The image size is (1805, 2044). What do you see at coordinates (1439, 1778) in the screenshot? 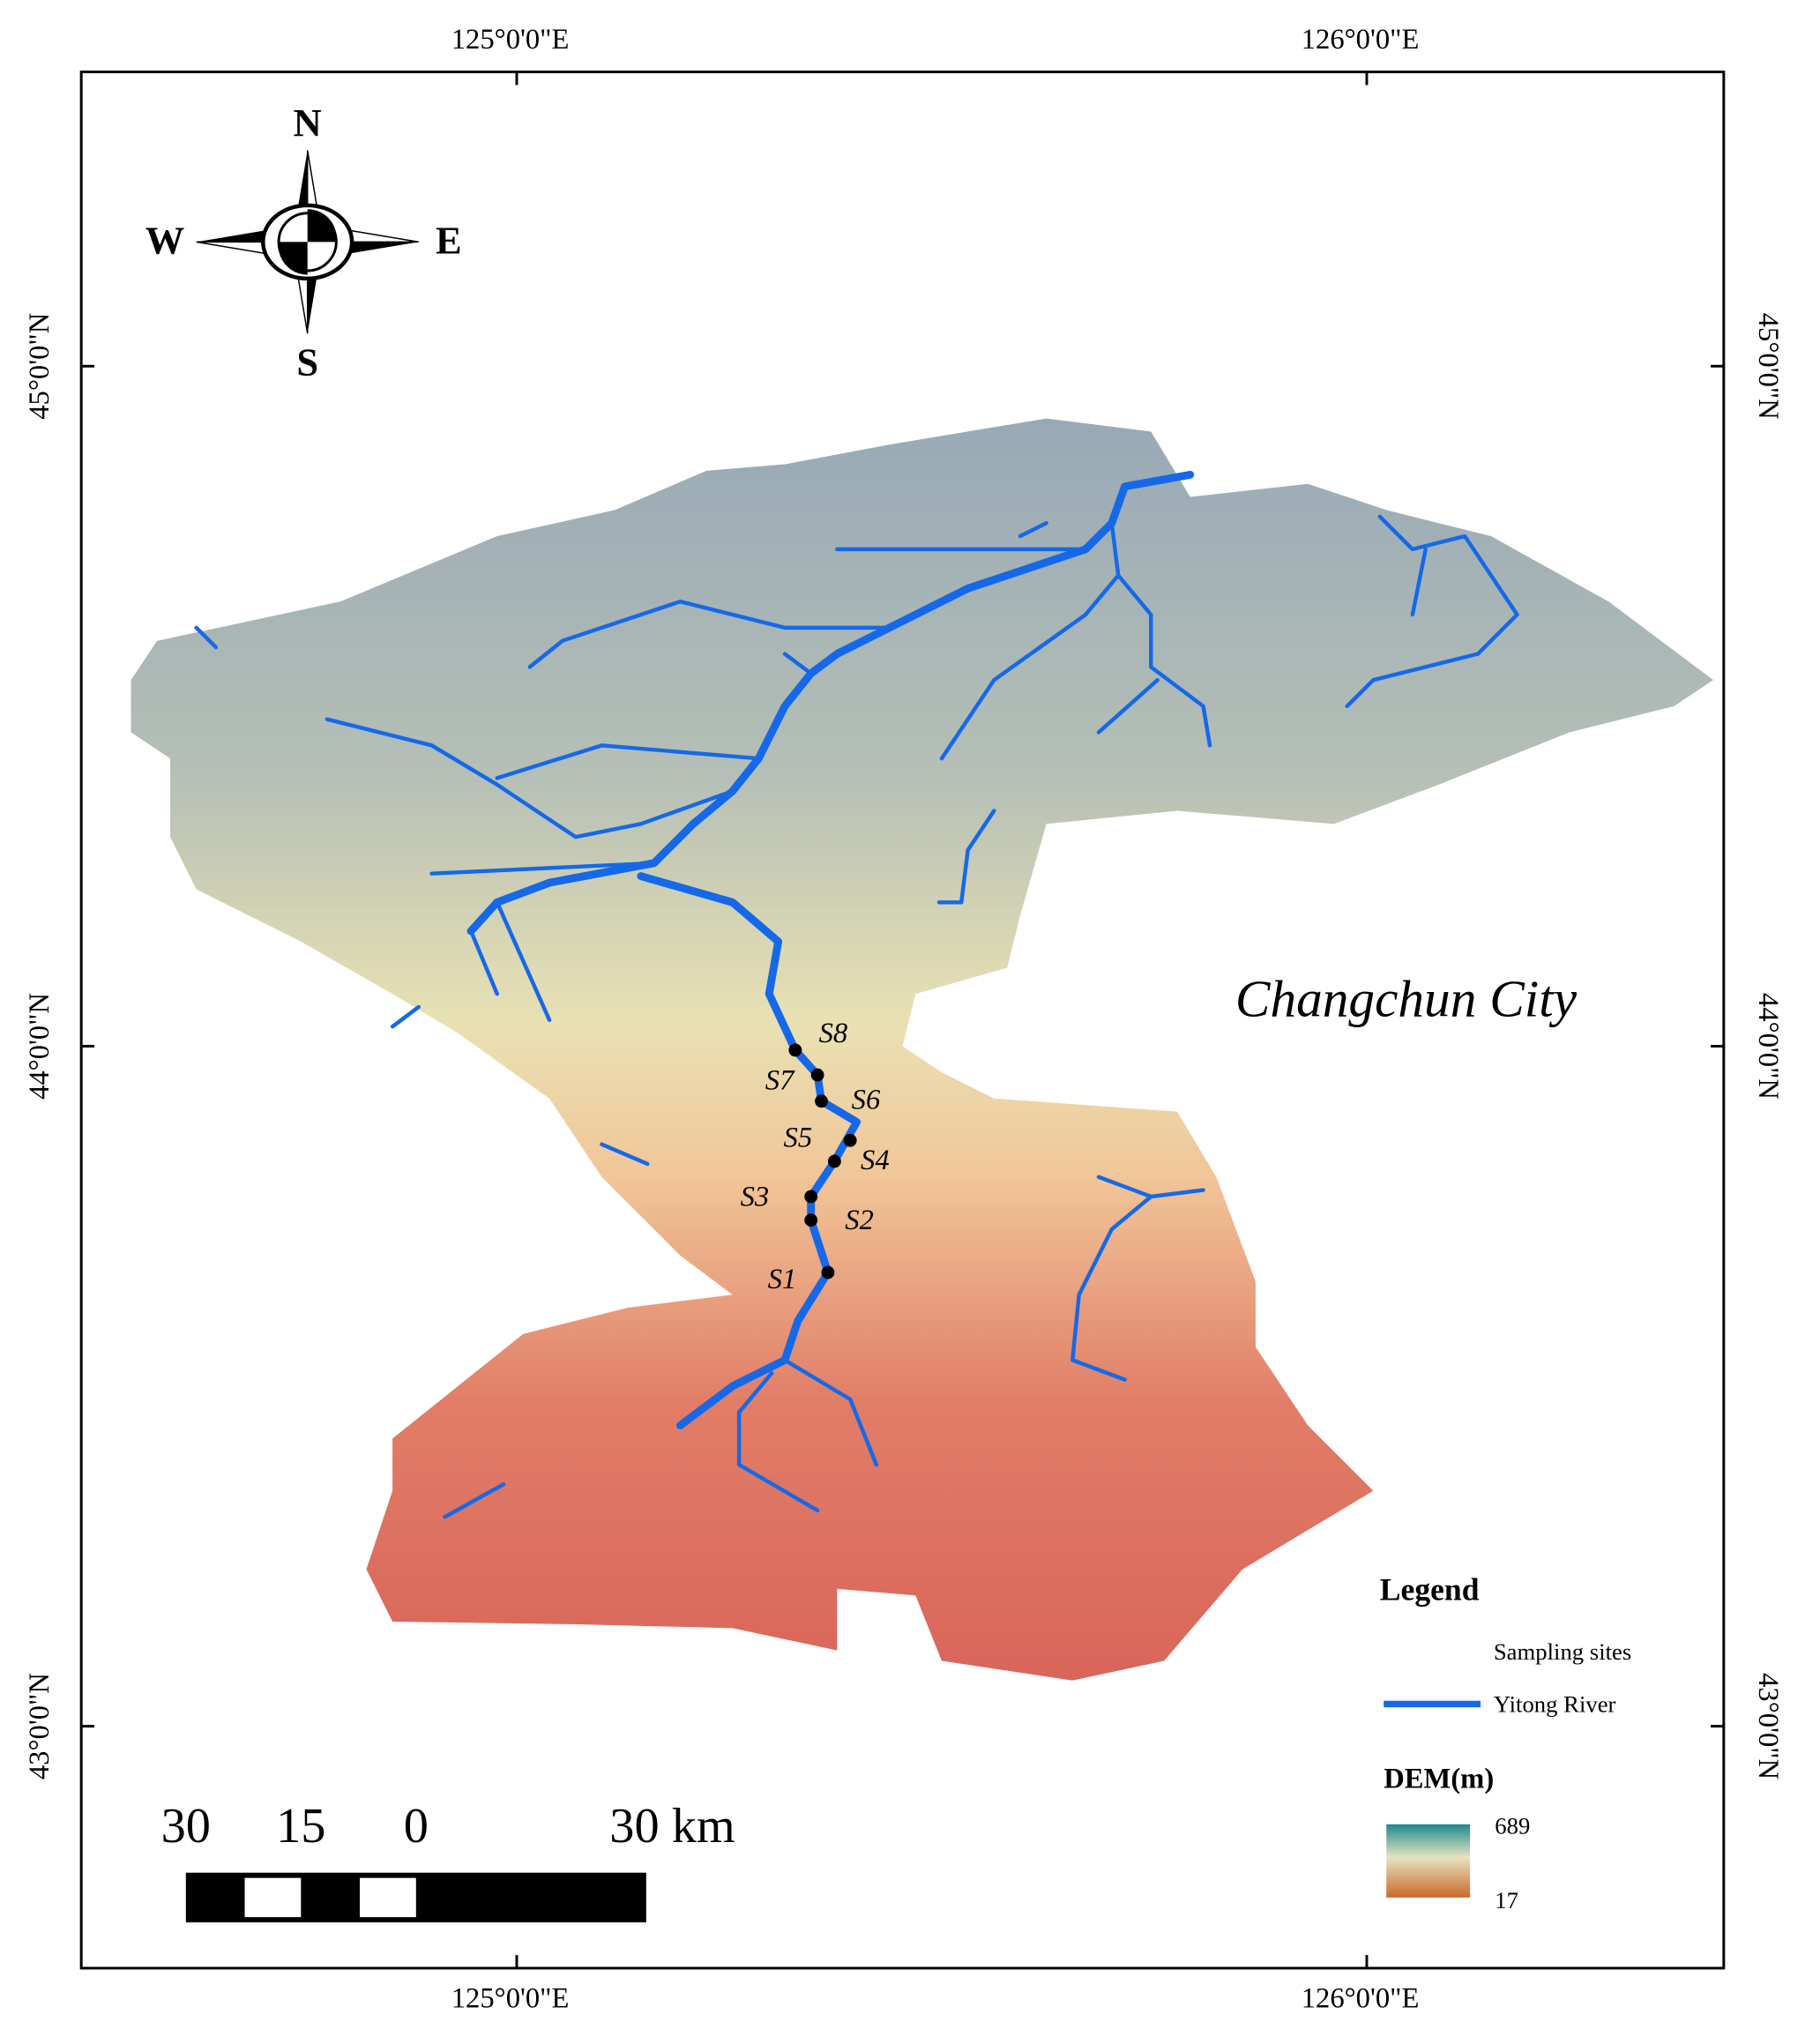
I see `dem-title: DEM(m)` at bounding box center [1439, 1778].